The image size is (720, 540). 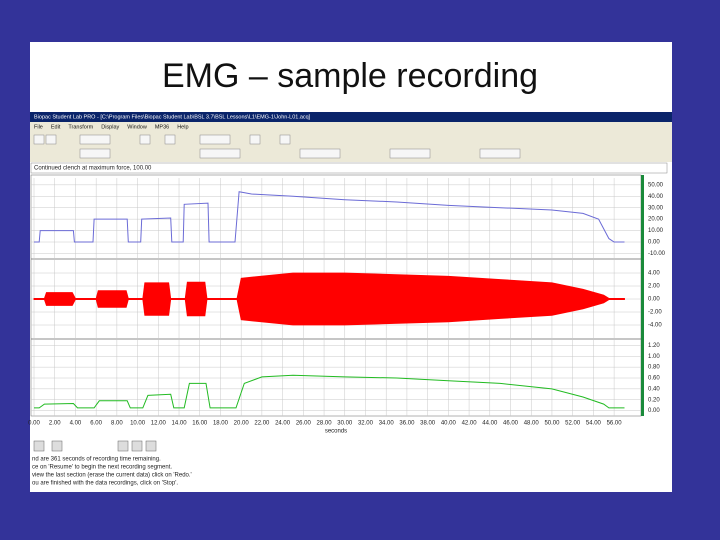 What do you see at coordinates (654, 389) in the screenshot?
I see `y-tick-label: 0.40` at bounding box center [654, 389].